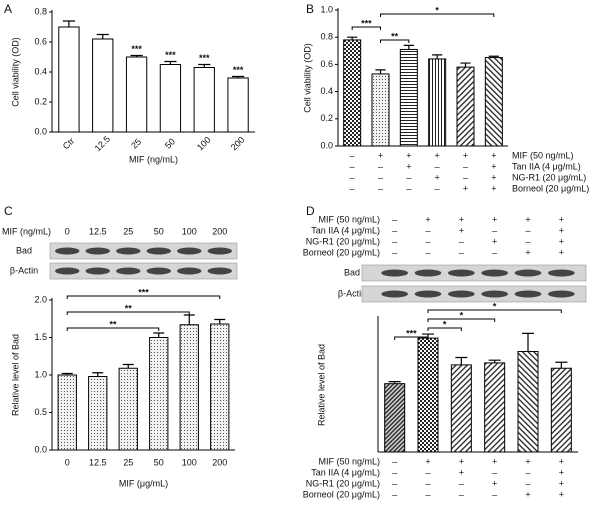  What do you see at coordinates (366, 23) in the screenshot?
I see `comparison-label: ***` at bounding box center [366, 23].